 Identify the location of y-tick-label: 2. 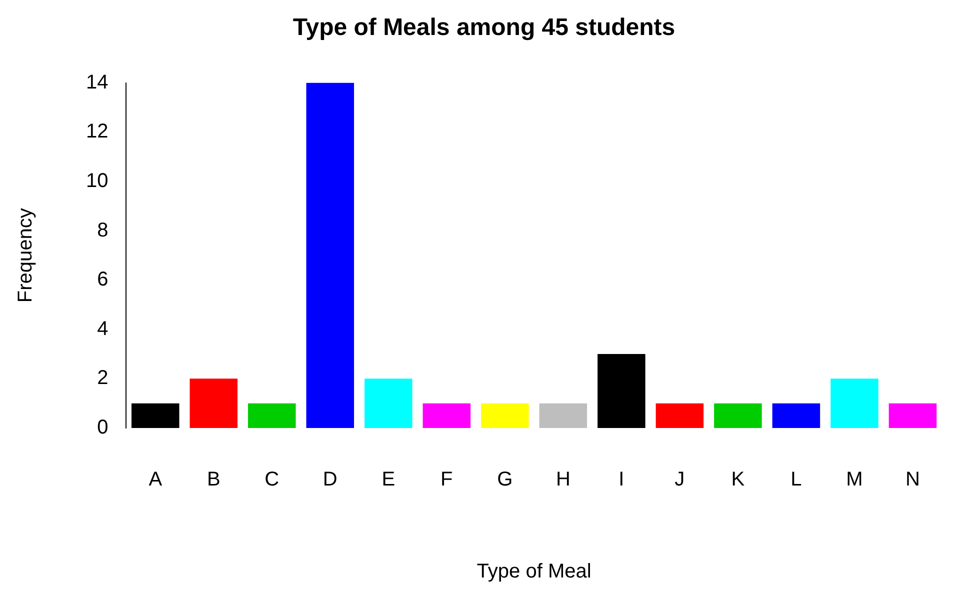
(102, 378).